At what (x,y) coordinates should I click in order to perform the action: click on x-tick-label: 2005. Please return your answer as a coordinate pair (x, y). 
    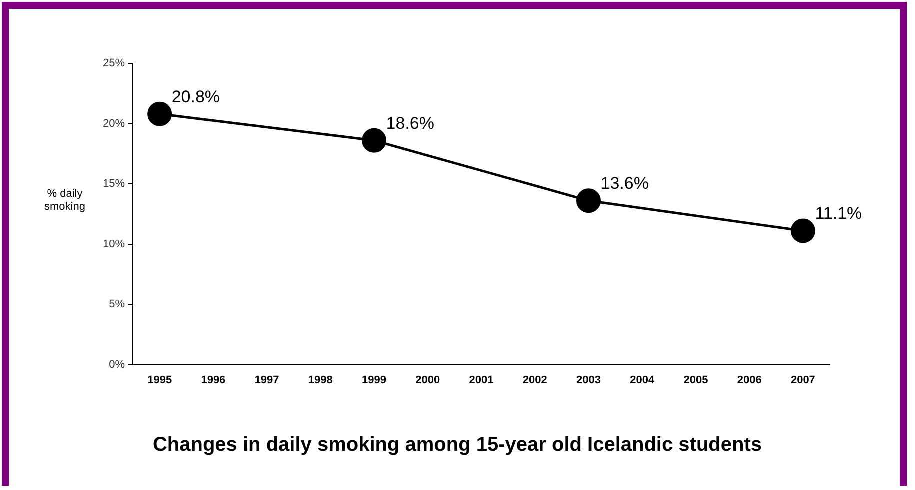
    Looking at the image, I should click on (696, 380).